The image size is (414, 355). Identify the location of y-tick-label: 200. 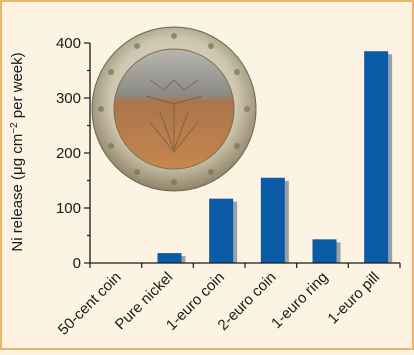
(68, 153).